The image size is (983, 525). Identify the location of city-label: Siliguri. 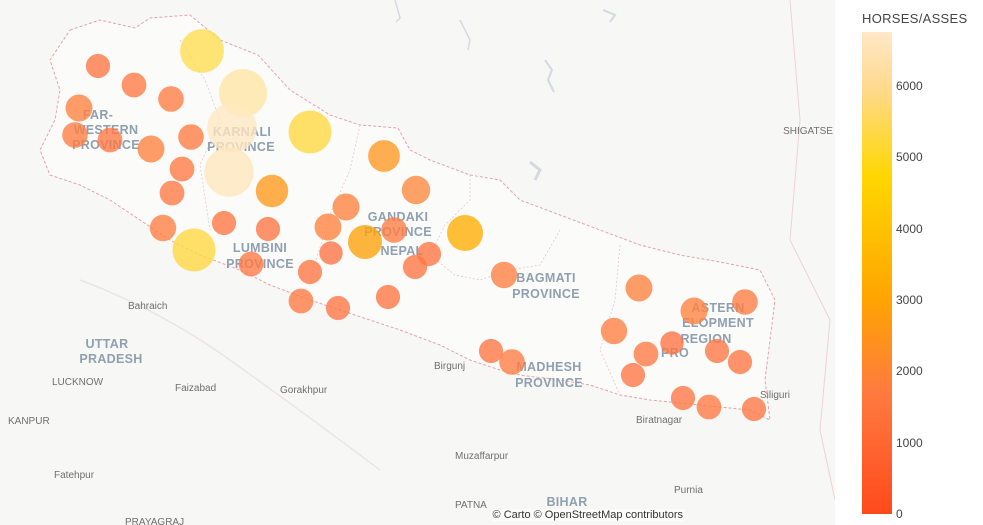
(775, 395).